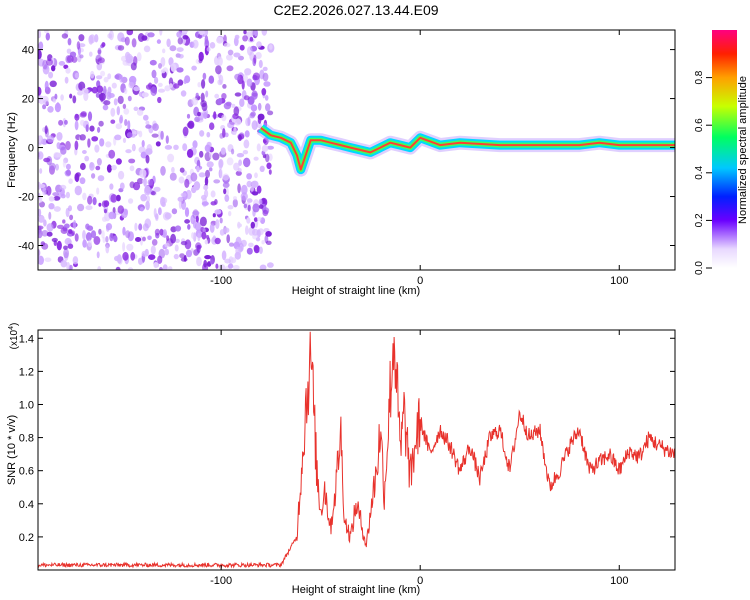  What do you see at coordinates (420, 581) in the screenshot?
I see `x-tick-label: 0` at bounding box center [420, 581].